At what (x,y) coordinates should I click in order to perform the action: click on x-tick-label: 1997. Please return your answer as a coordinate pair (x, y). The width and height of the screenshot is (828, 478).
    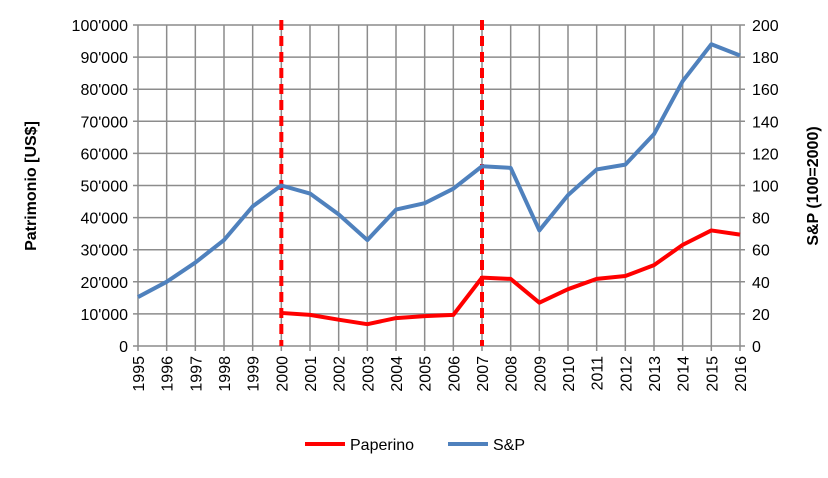
    Looking at the image, I should click on (196, 374).